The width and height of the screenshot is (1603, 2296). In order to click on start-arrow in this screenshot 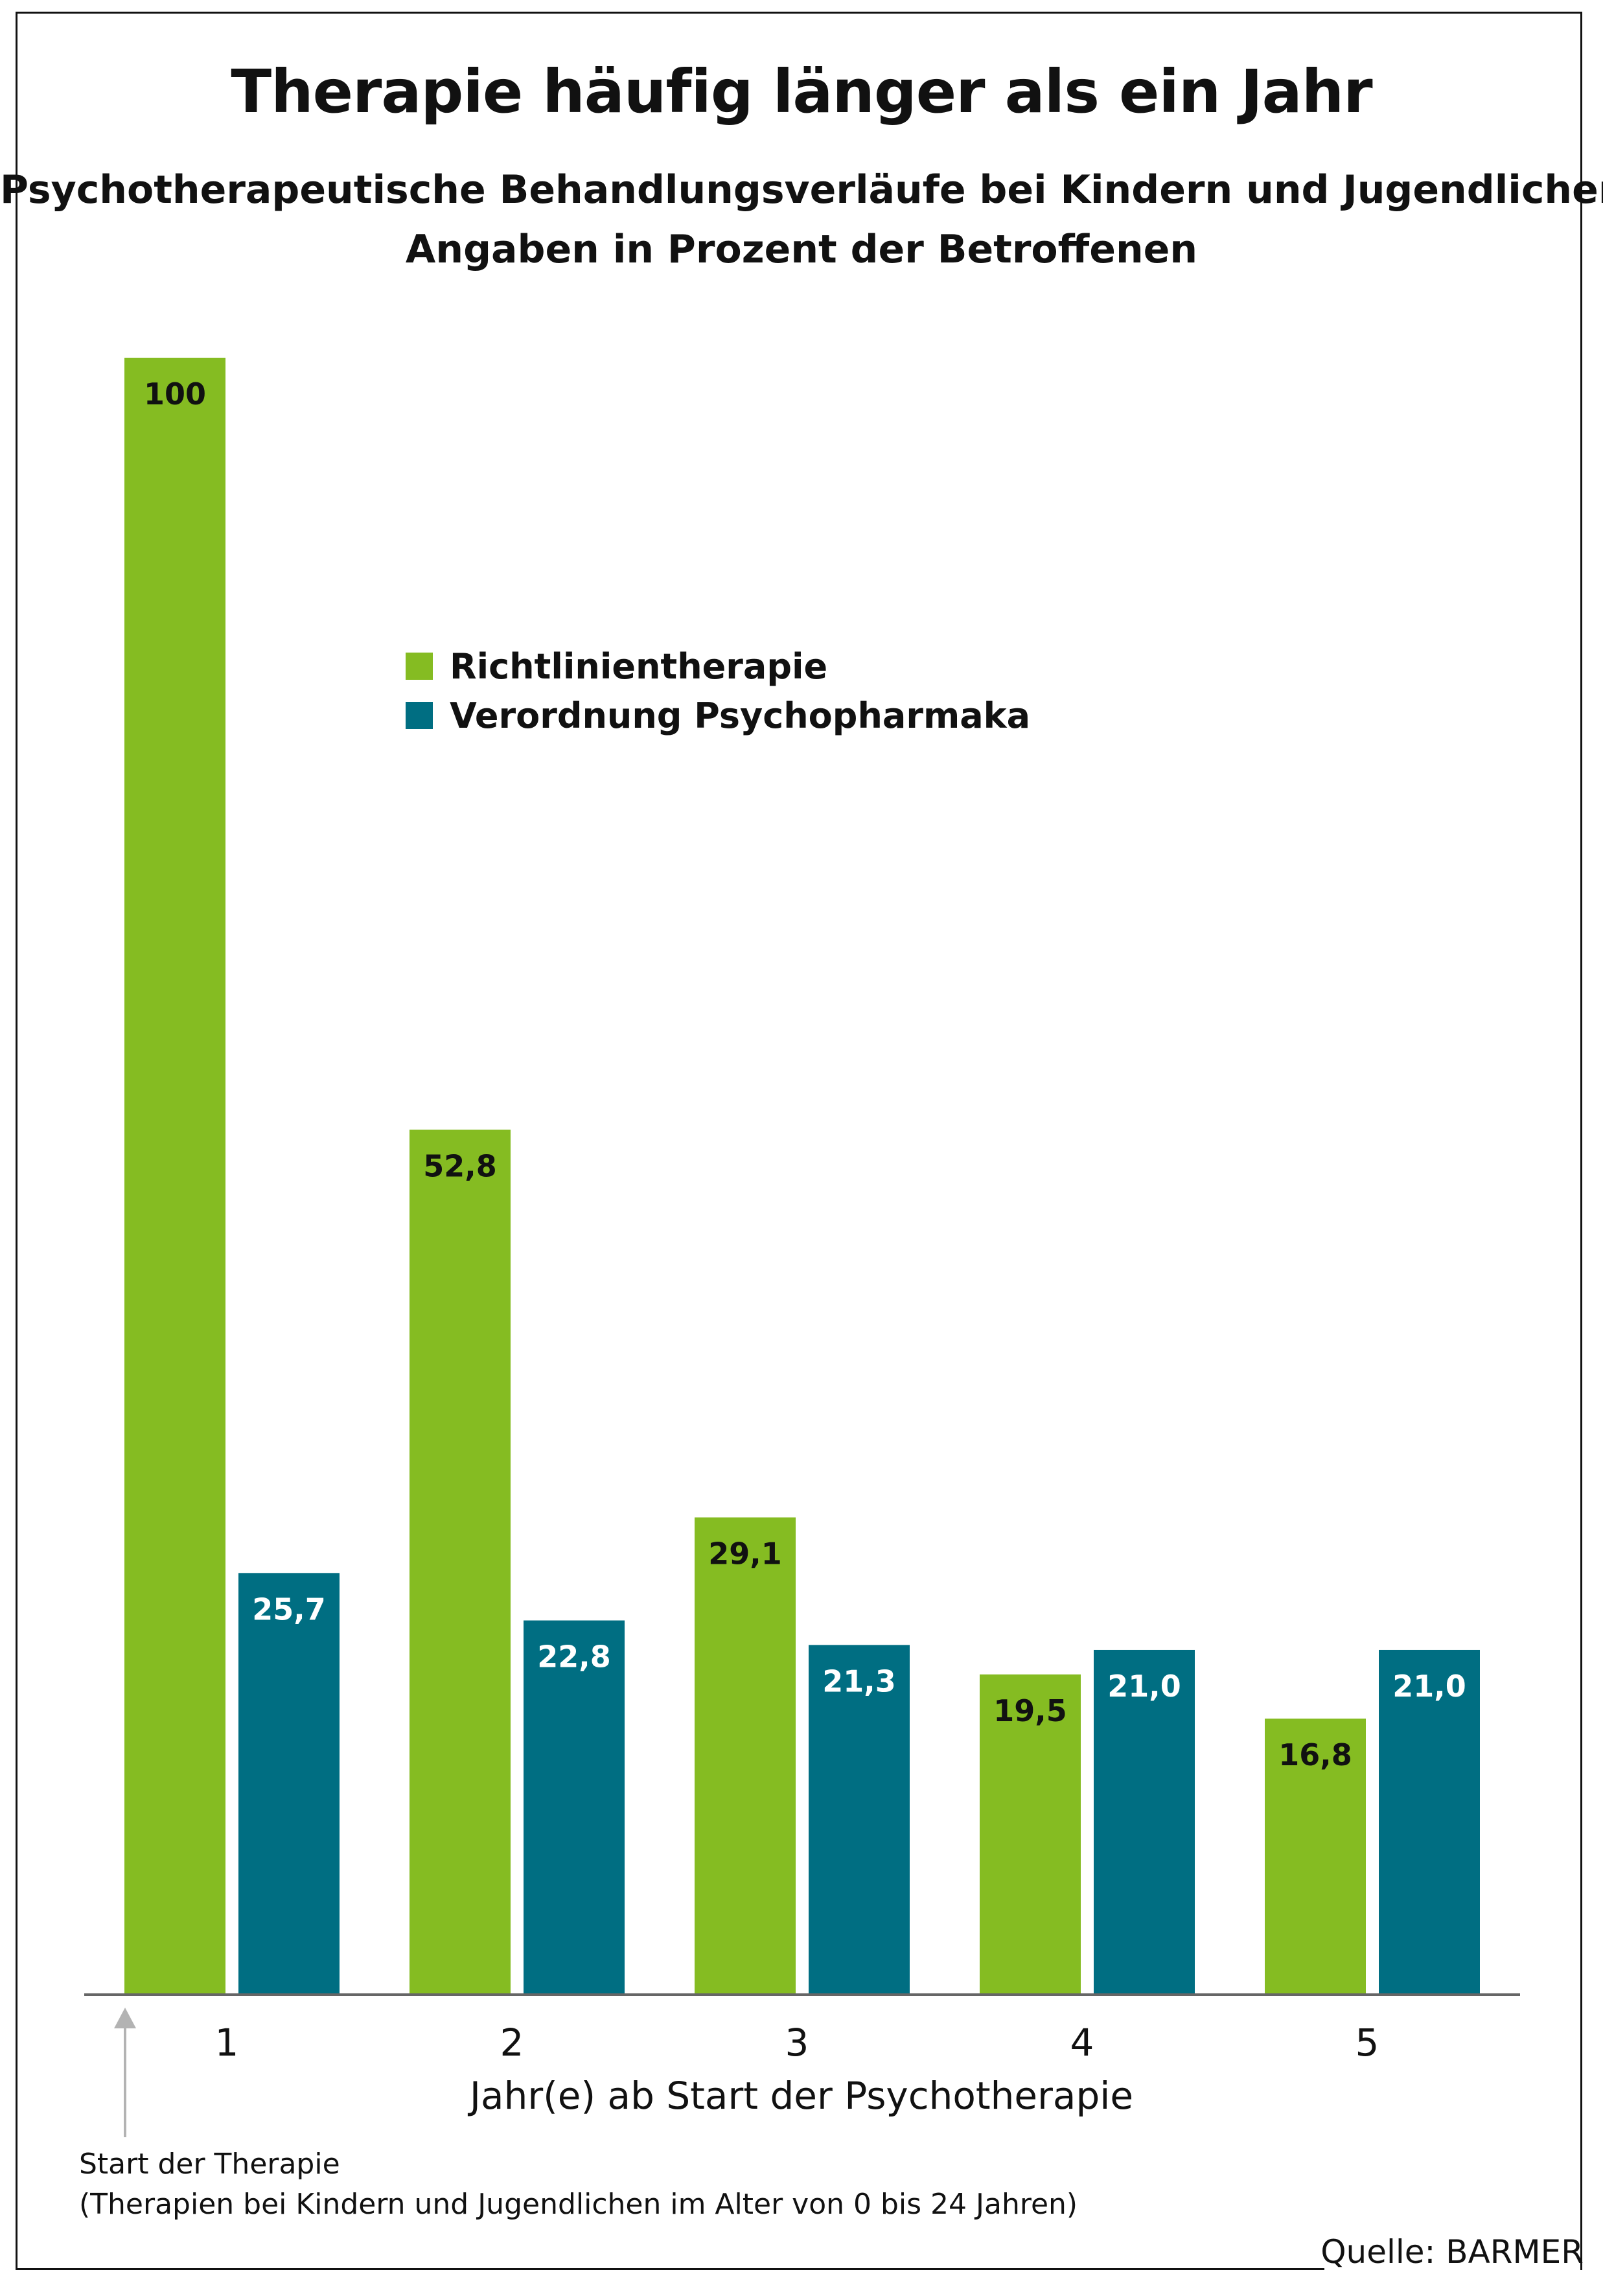, I will do `click(125, 2072)`.